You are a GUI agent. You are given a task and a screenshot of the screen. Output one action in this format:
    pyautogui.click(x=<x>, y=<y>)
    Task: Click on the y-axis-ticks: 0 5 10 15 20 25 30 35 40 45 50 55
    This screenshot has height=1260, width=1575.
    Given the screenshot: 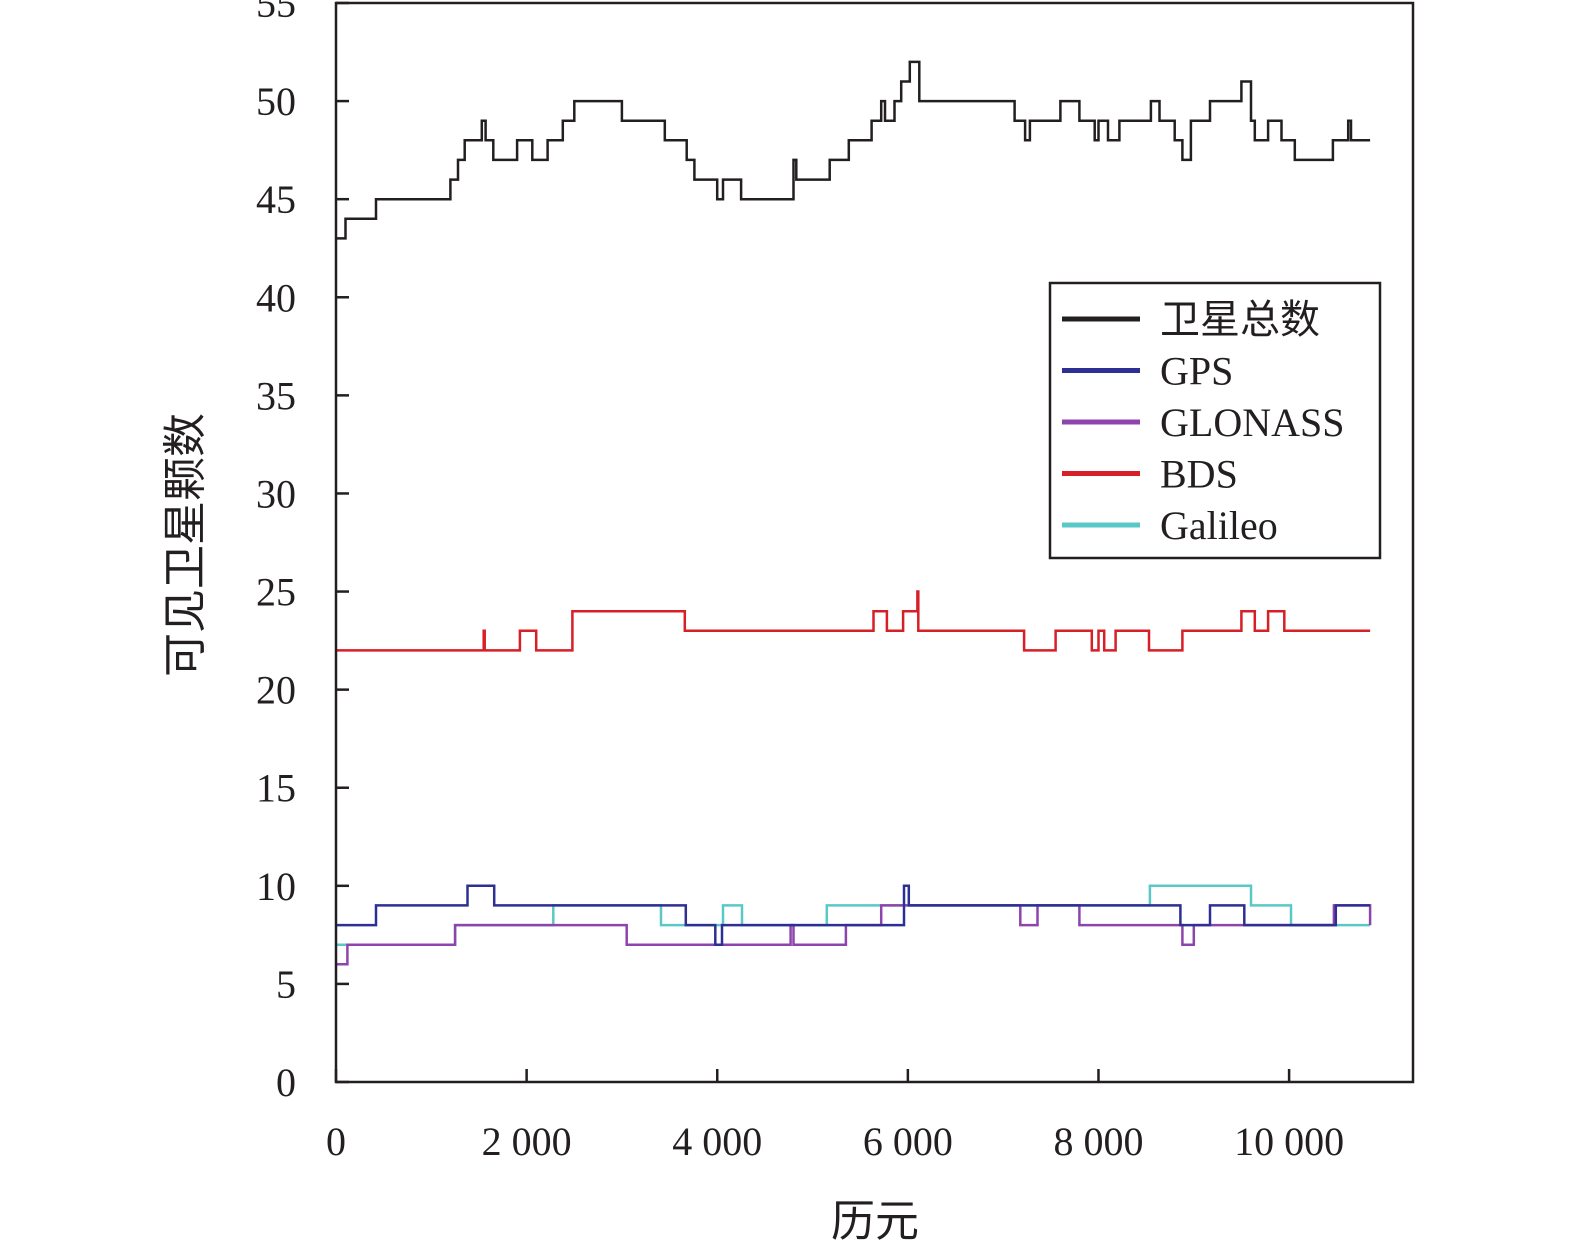 What is the action you would take?
    pyautogui.click(x=302, y=552)
    